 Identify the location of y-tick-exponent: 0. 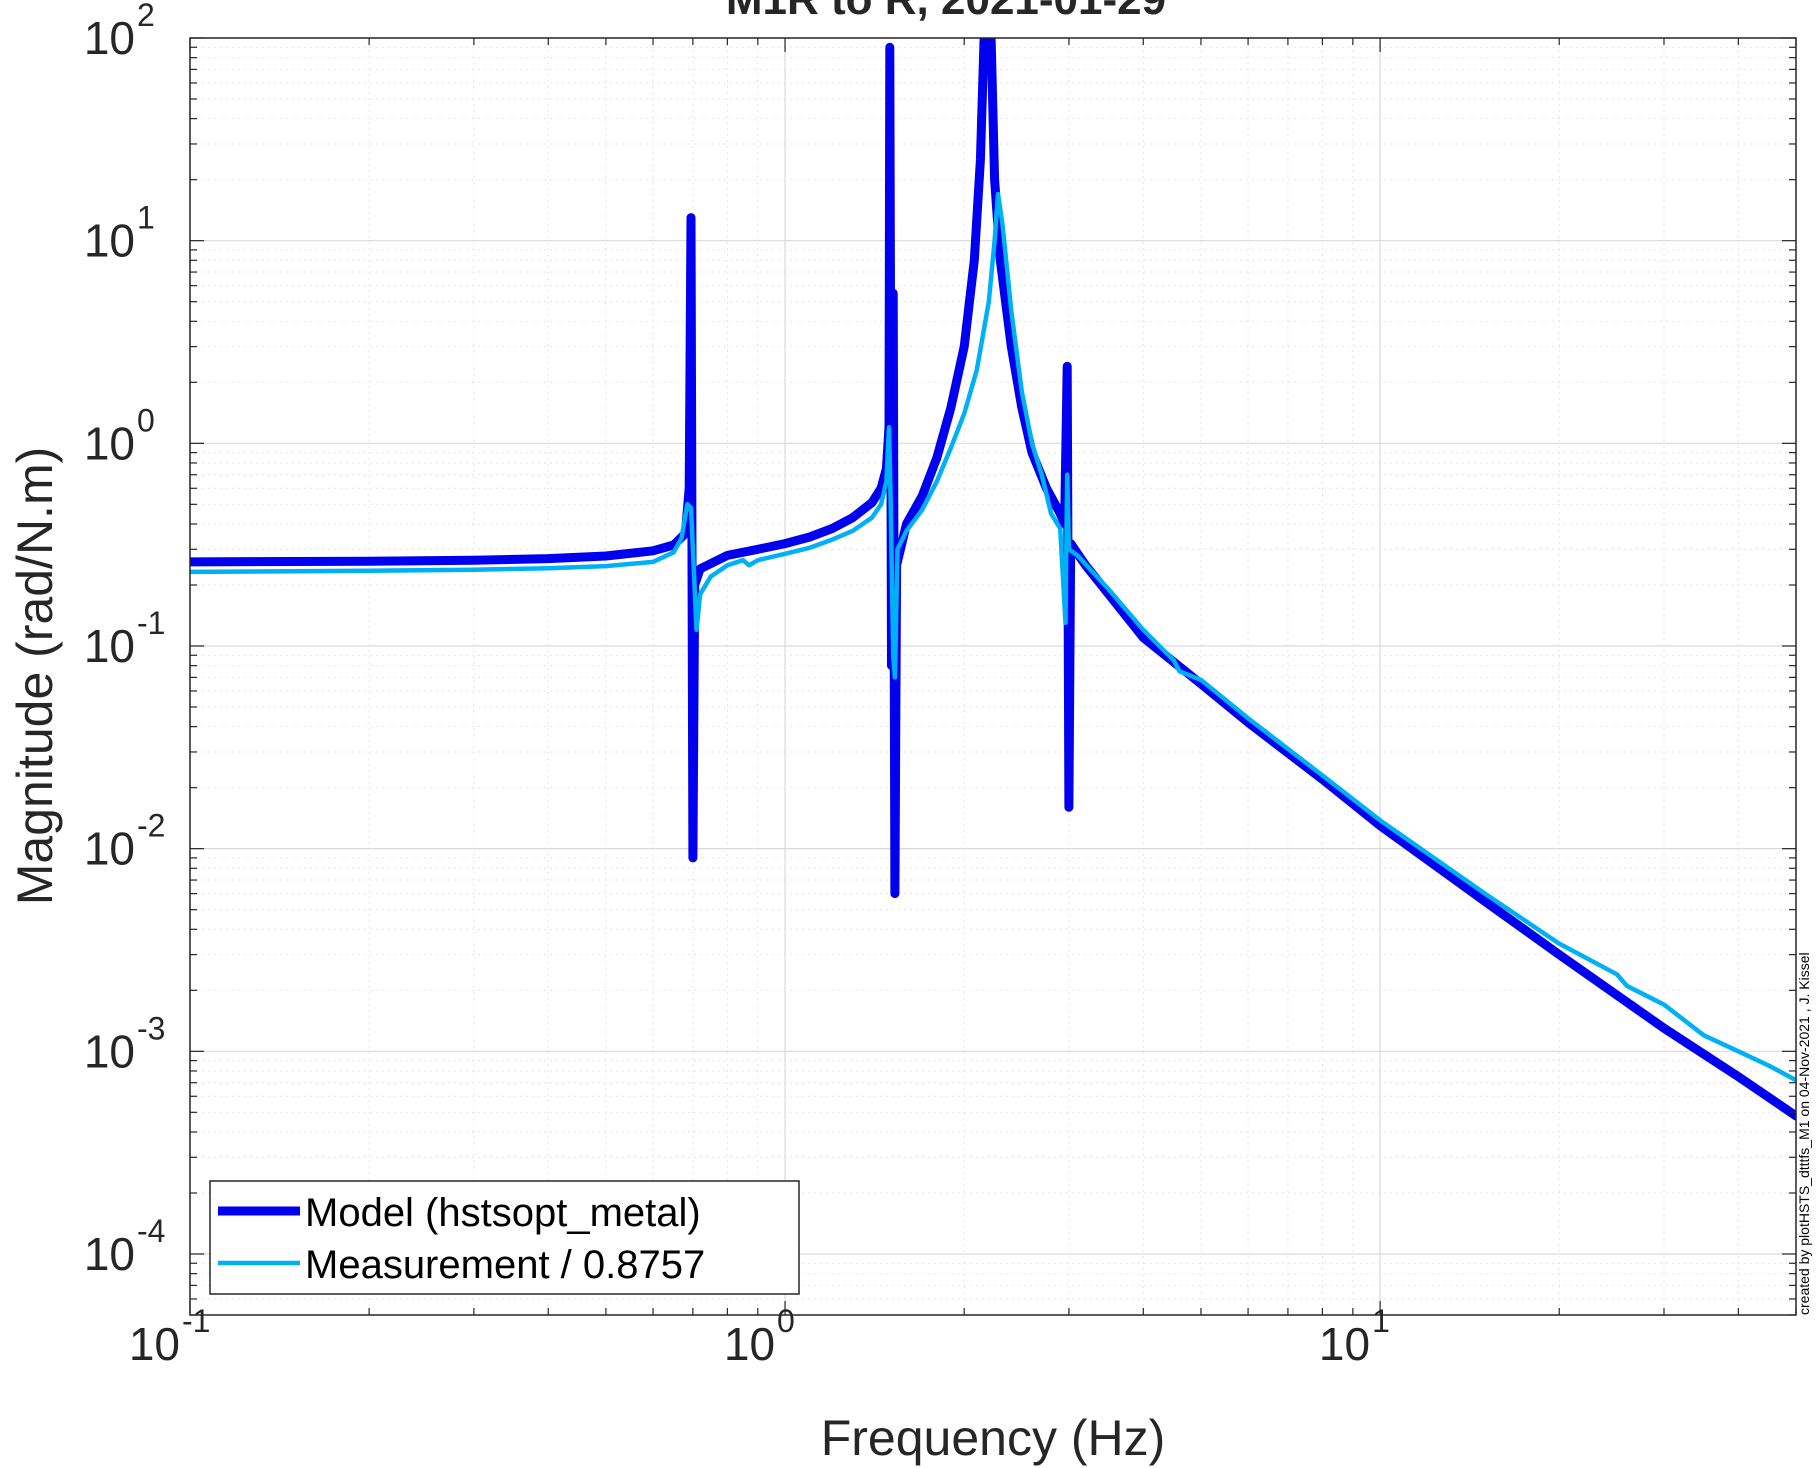
(146, 420).